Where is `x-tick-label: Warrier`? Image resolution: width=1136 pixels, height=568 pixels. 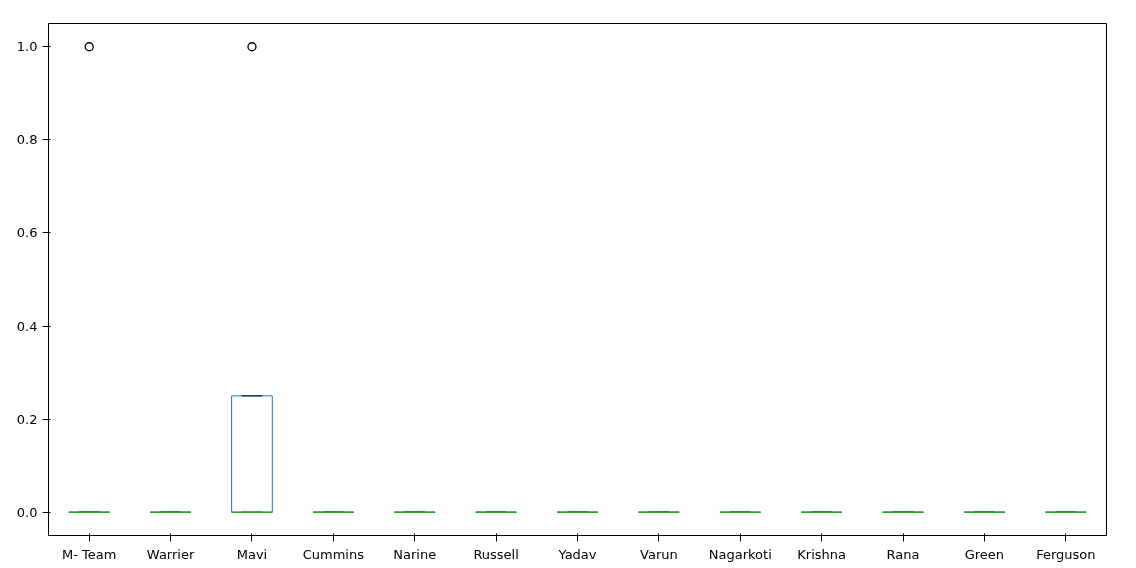 x-tick-label: Warrier is located at coordinates (170, 554).